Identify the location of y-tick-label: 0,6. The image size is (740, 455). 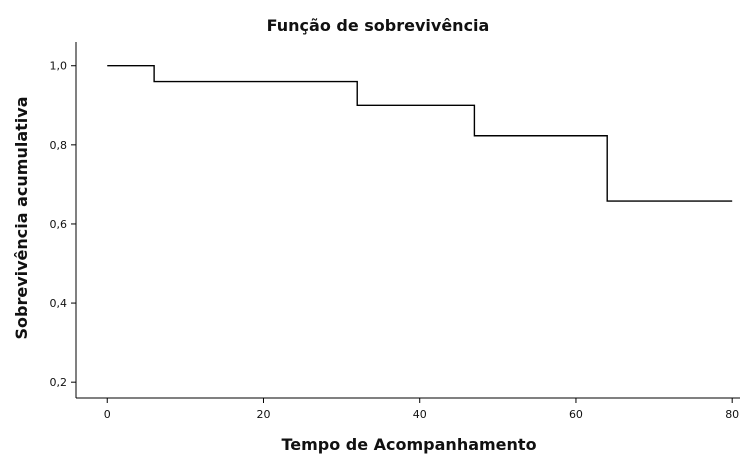
(59, 224).